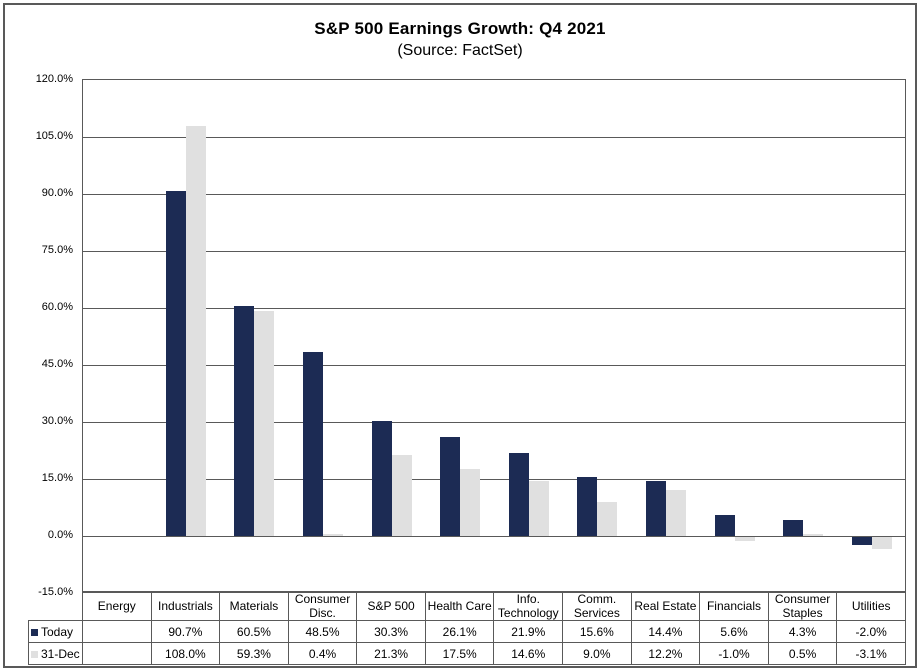 Image resolution: width=920 pixels, height=671 pixels. Describe the element at coordinates (470, 502) in the screenshot. I see `bar-31-dec-health-care` at that location.